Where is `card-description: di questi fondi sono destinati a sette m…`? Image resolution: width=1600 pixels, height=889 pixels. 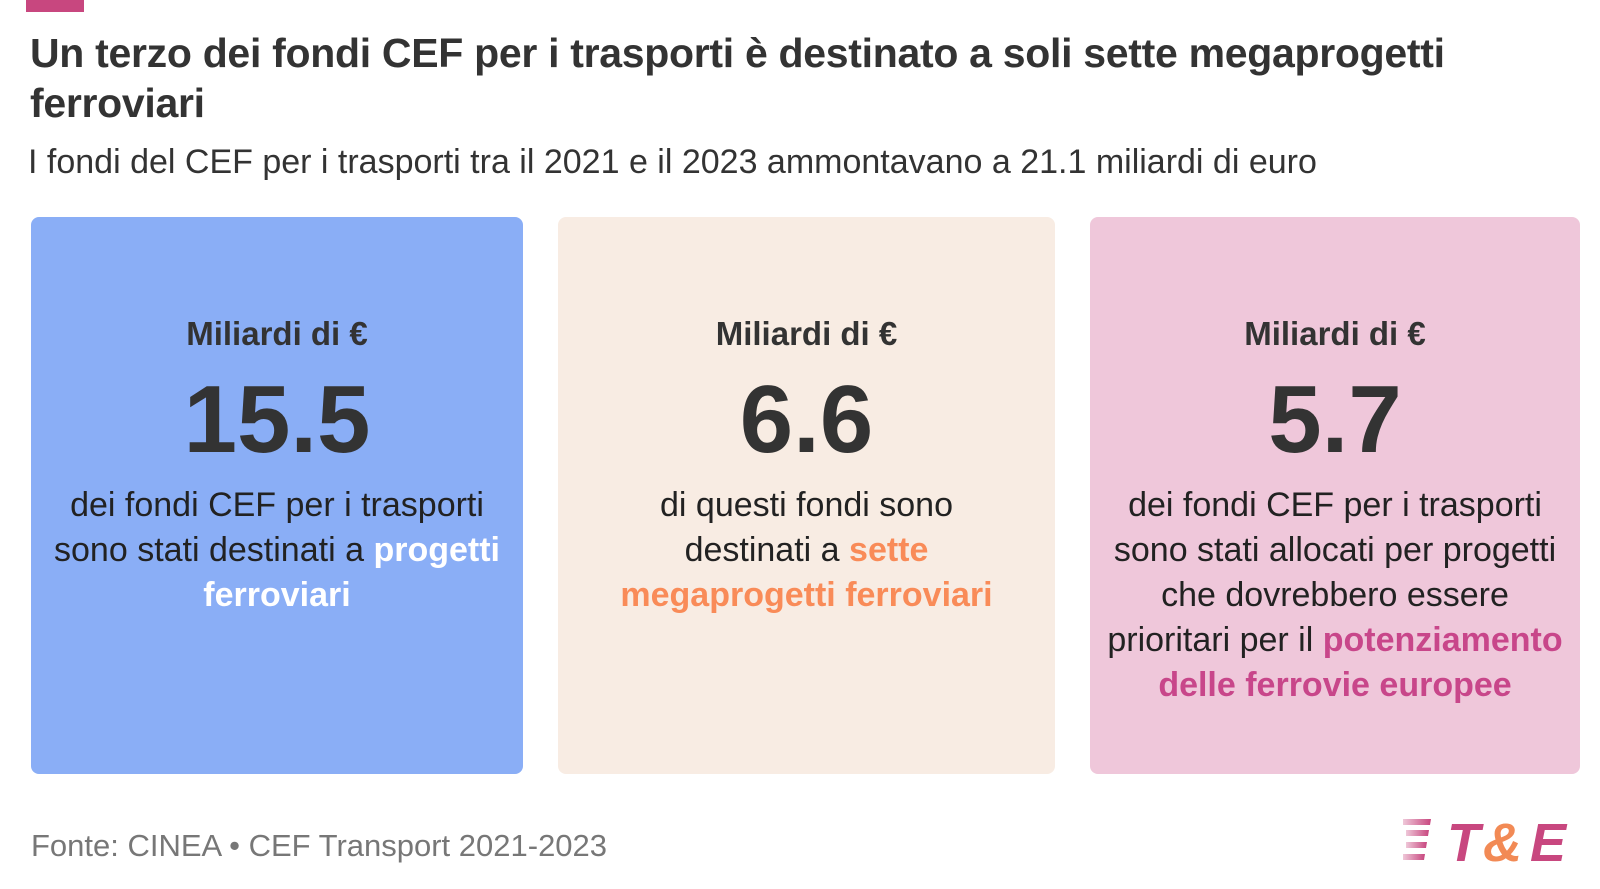 card-description: di questi fondi sono destinati a sette m… is located at coordinates (806, 550).